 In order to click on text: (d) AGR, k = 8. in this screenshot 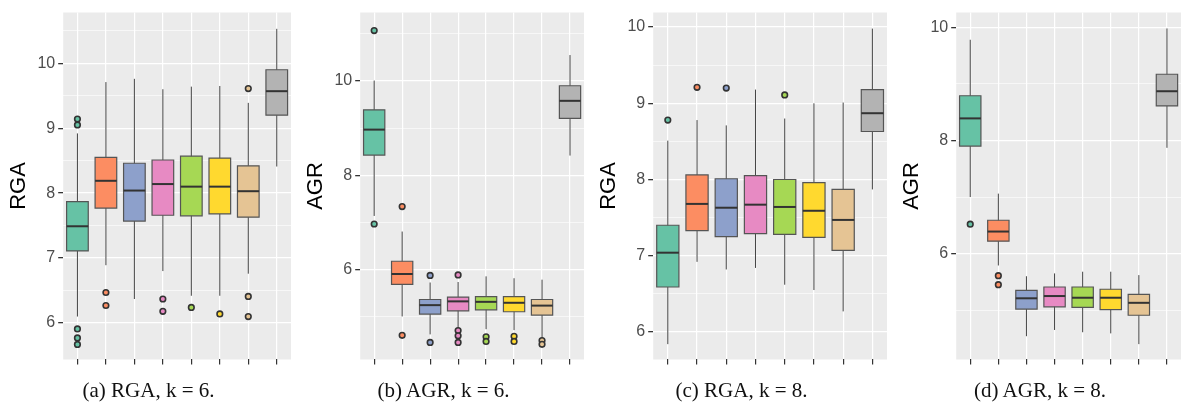, I will do `click(1039, 390)`.